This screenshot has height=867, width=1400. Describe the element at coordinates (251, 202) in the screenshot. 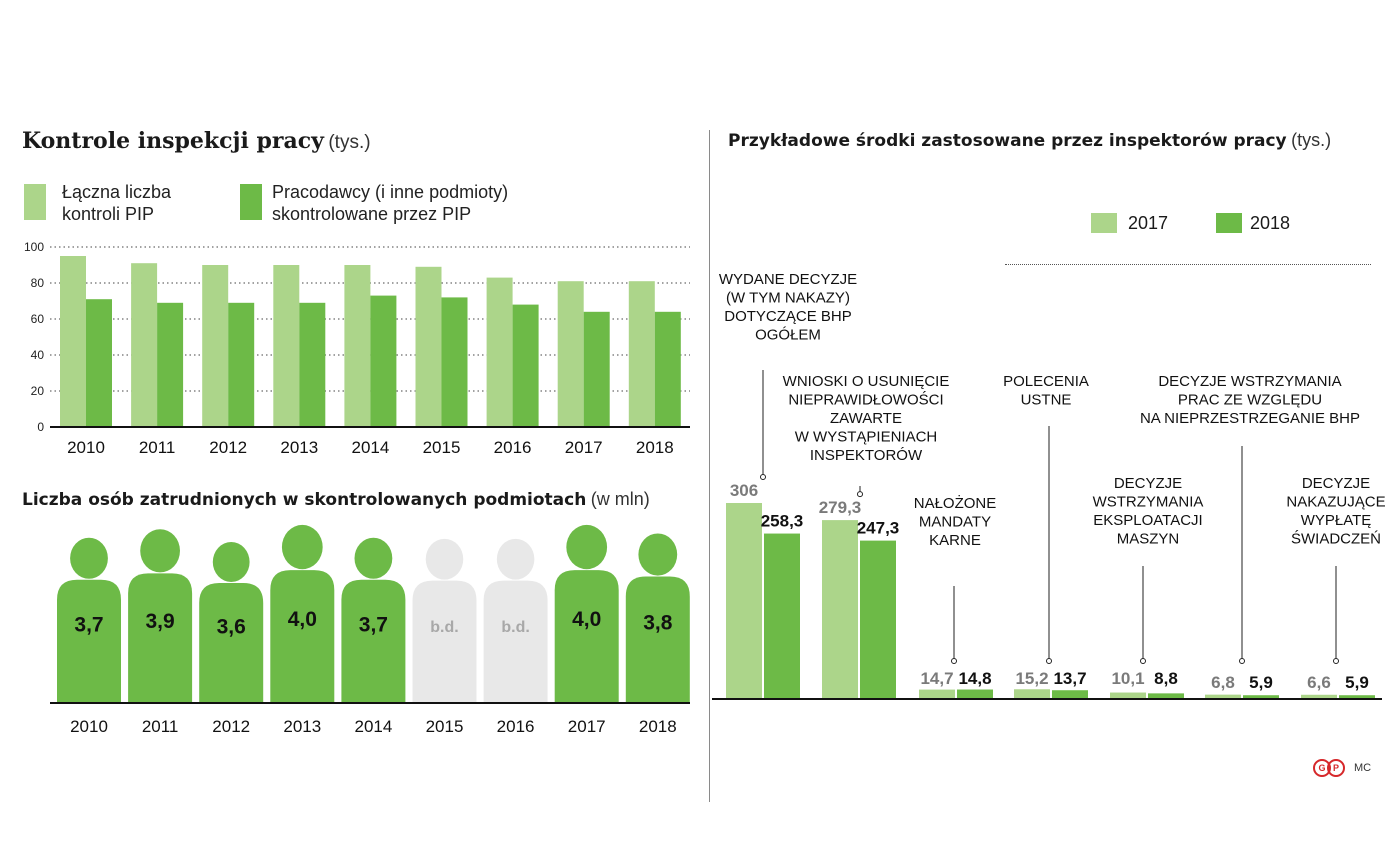

I see `legend-swatch-employers` at that location.